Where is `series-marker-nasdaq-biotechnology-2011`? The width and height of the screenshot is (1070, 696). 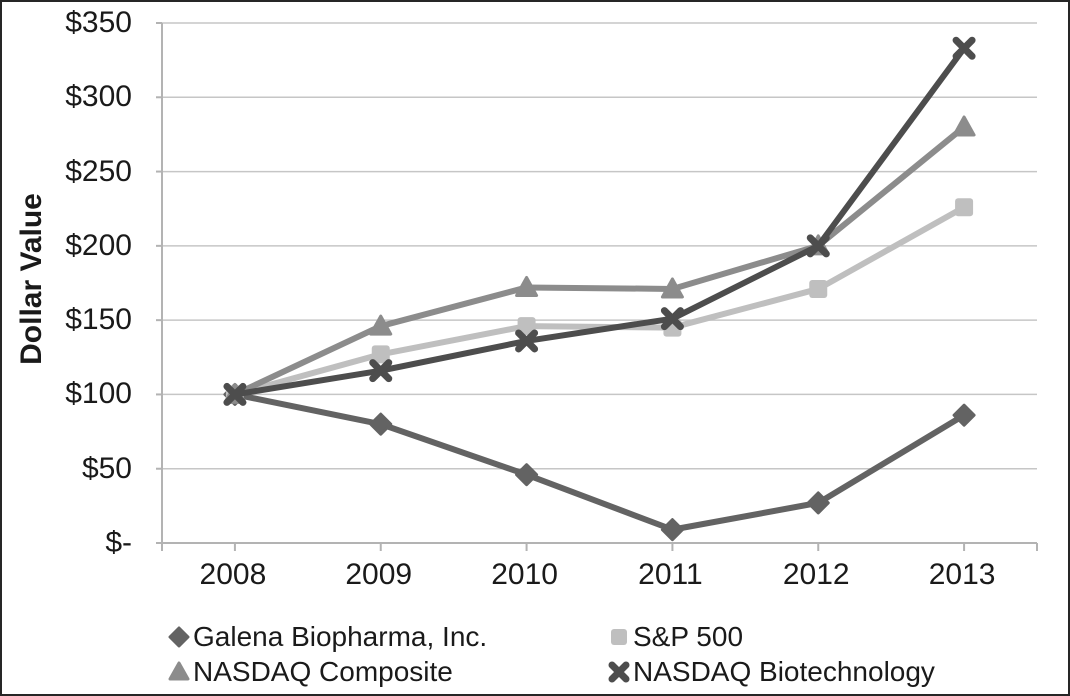 series-marker-nasdaq-biotechnology-2011 is located at coordinates (672, 319).